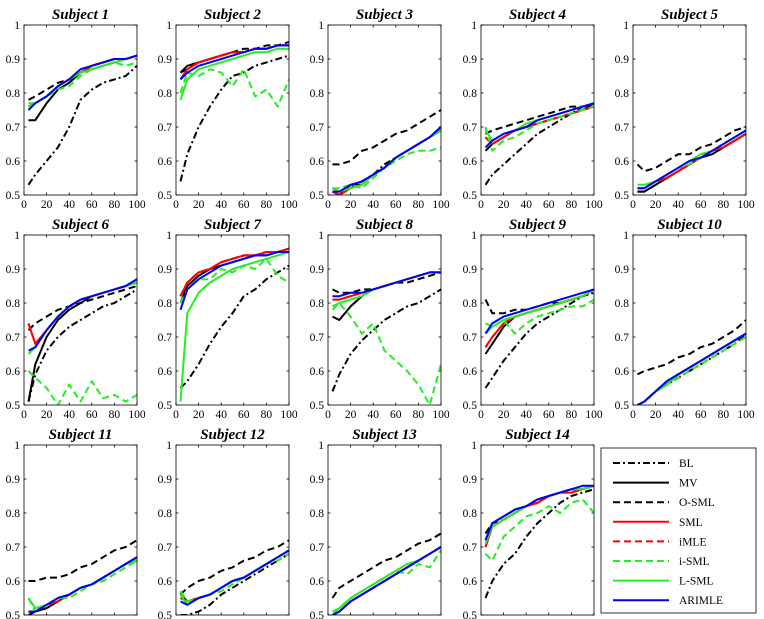 This screenshot has width=764, height=619. Describe the element at coordinates (696, 582) in the screenshot. I see `legend-label: L-SML` at that location.